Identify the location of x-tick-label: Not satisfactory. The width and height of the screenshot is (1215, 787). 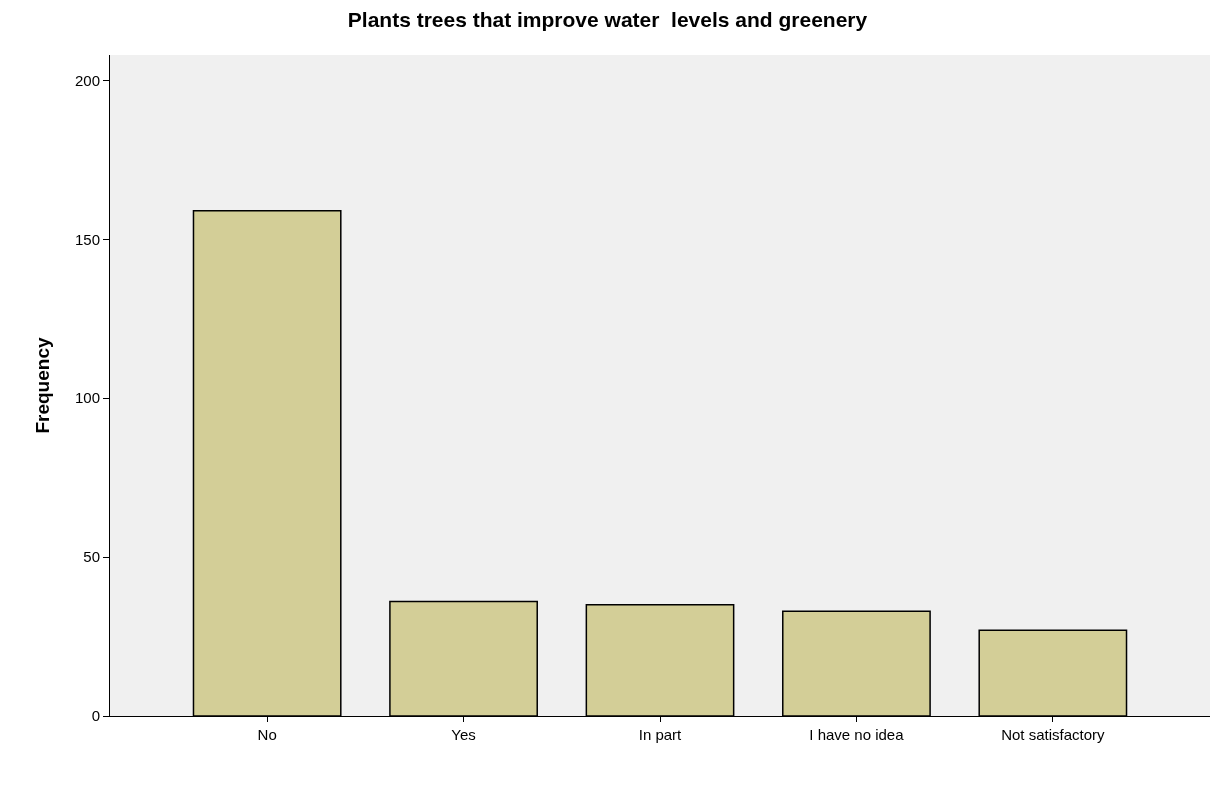
(1053, 734).